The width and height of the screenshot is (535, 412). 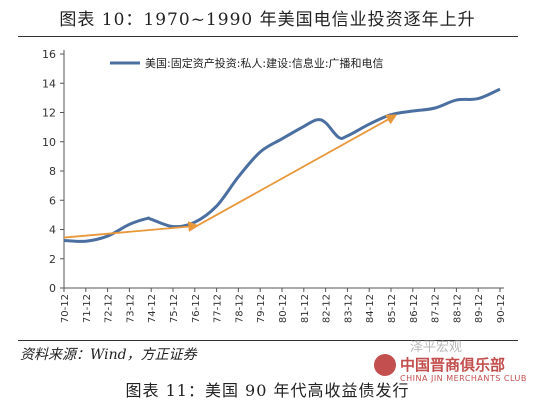 I want to click on x-tick-label: 75-12, so click(x=174, y=308).